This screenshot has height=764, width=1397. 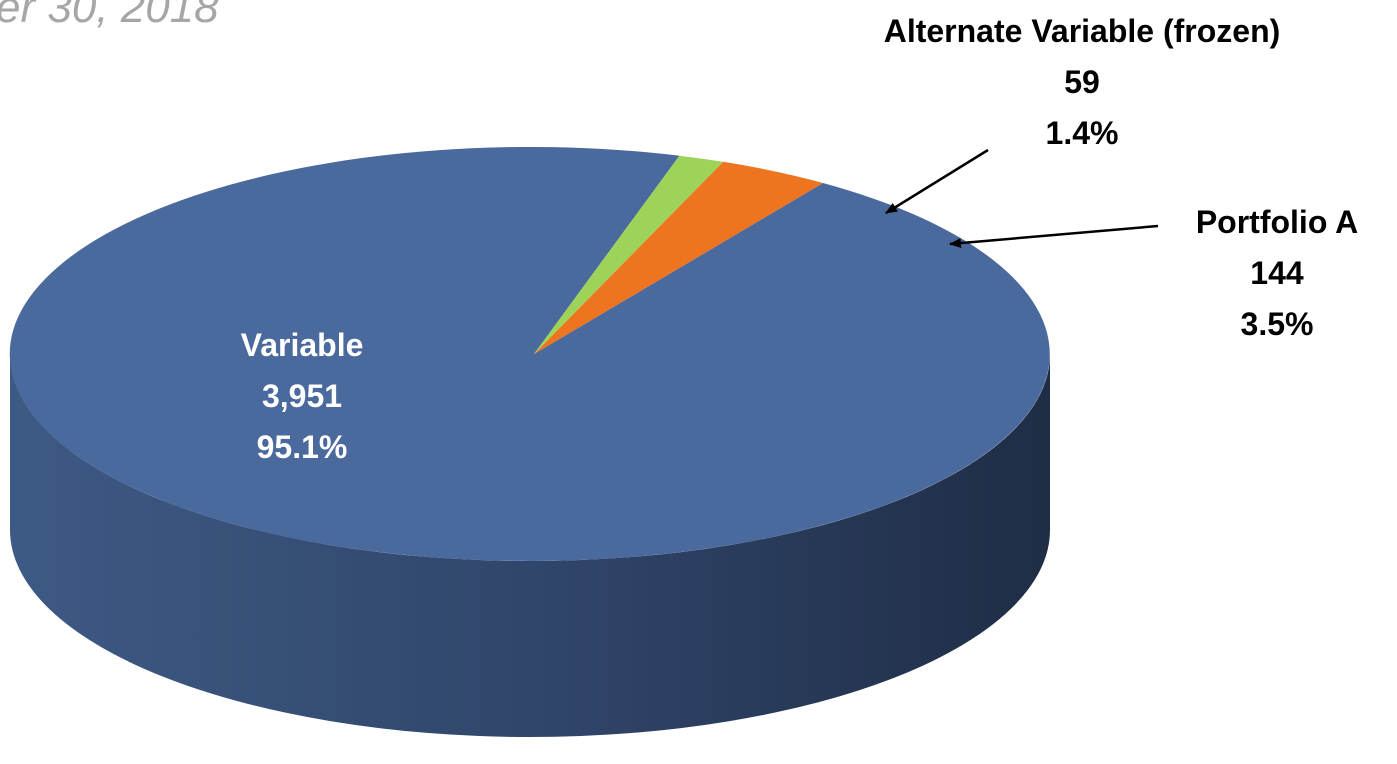 I want to click on alternate-variable-leader-arrow, so click(x=937, y=181).